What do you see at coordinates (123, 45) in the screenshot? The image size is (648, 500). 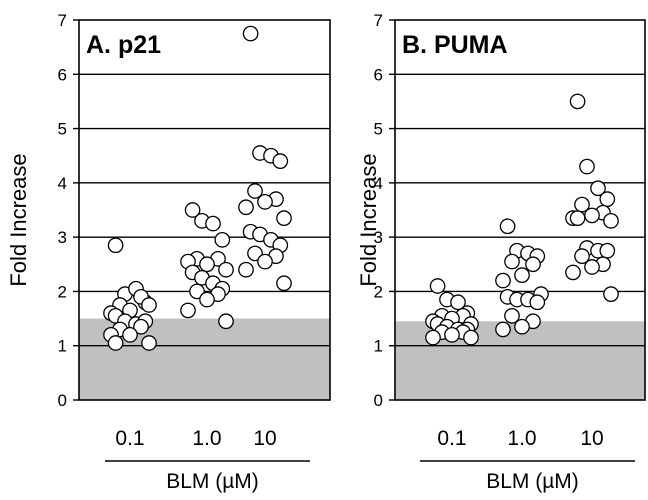 I see `panel-title: A. p21` at bounding box center [123, 45].